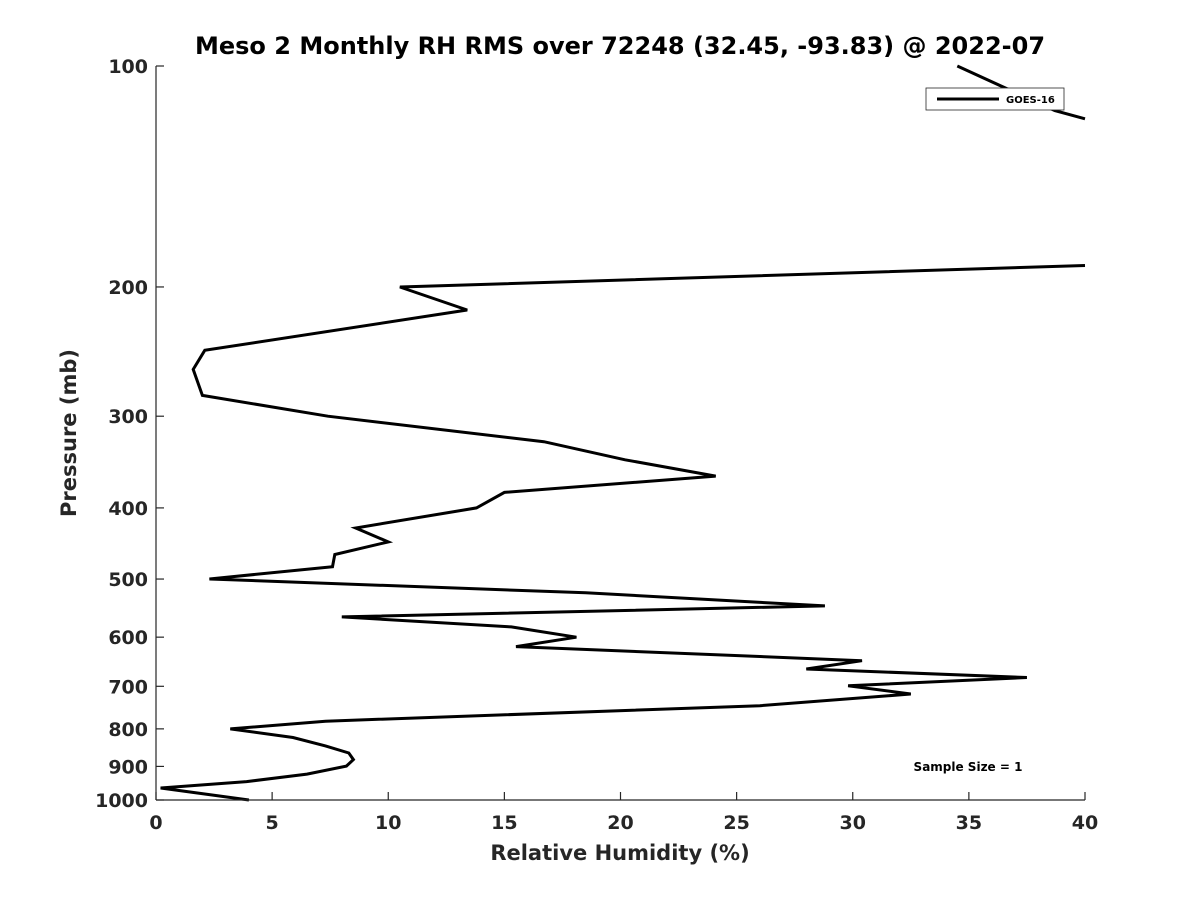 The width and height of the screenshot is (1200, 900). I want to click on x-ticks: 0 5 10 15 20 25 30 35 40, so click(623, 813).